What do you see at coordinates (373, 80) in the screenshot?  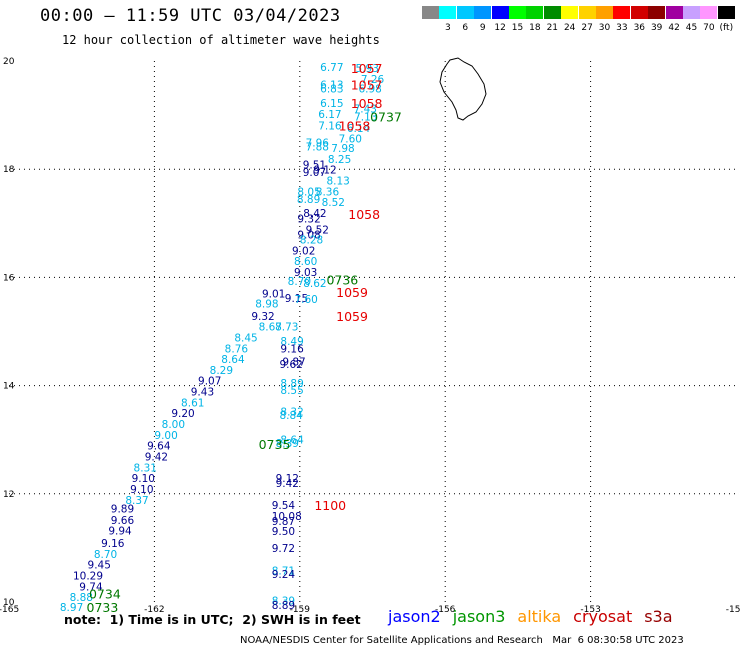 I see `wave-height-label: 7.26` at bounding box center [373, 80].